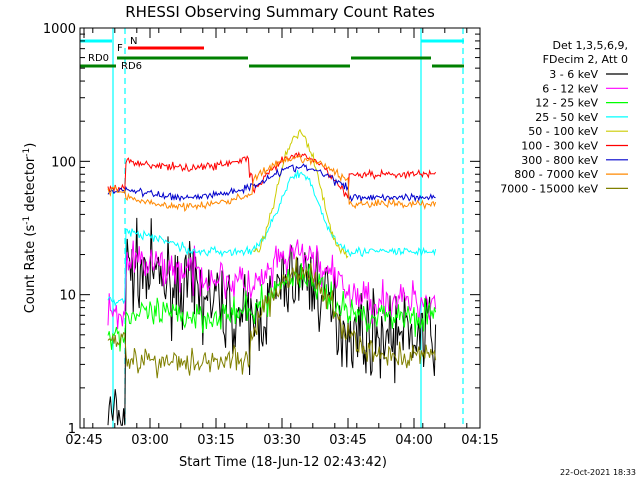  What do you see at coordinates (83, 440) in the screenshot?
I see `x-tick-label: 02:45` at bounding box center [83, 440].